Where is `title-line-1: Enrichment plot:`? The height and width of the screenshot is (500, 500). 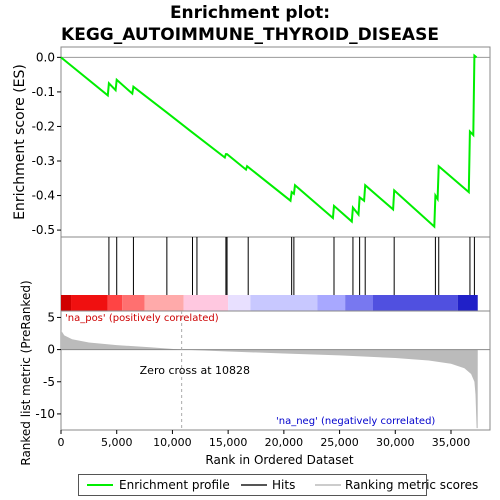 title-line-1: Enrichment plot: is located at coordinates (250, 13).